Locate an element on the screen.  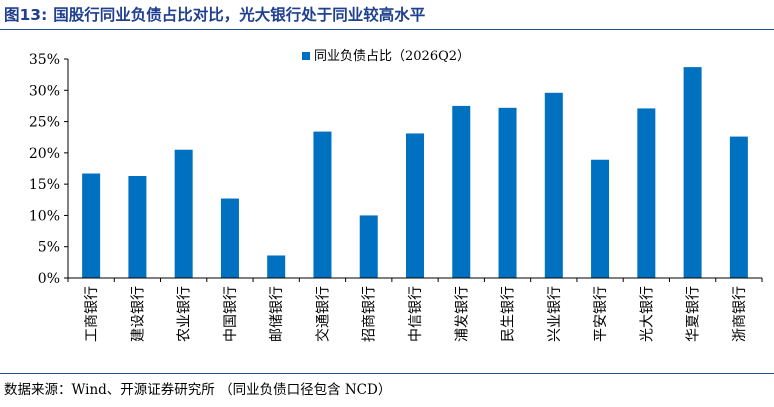
y-tick-label: 15% is located at coordinates (44, 185).